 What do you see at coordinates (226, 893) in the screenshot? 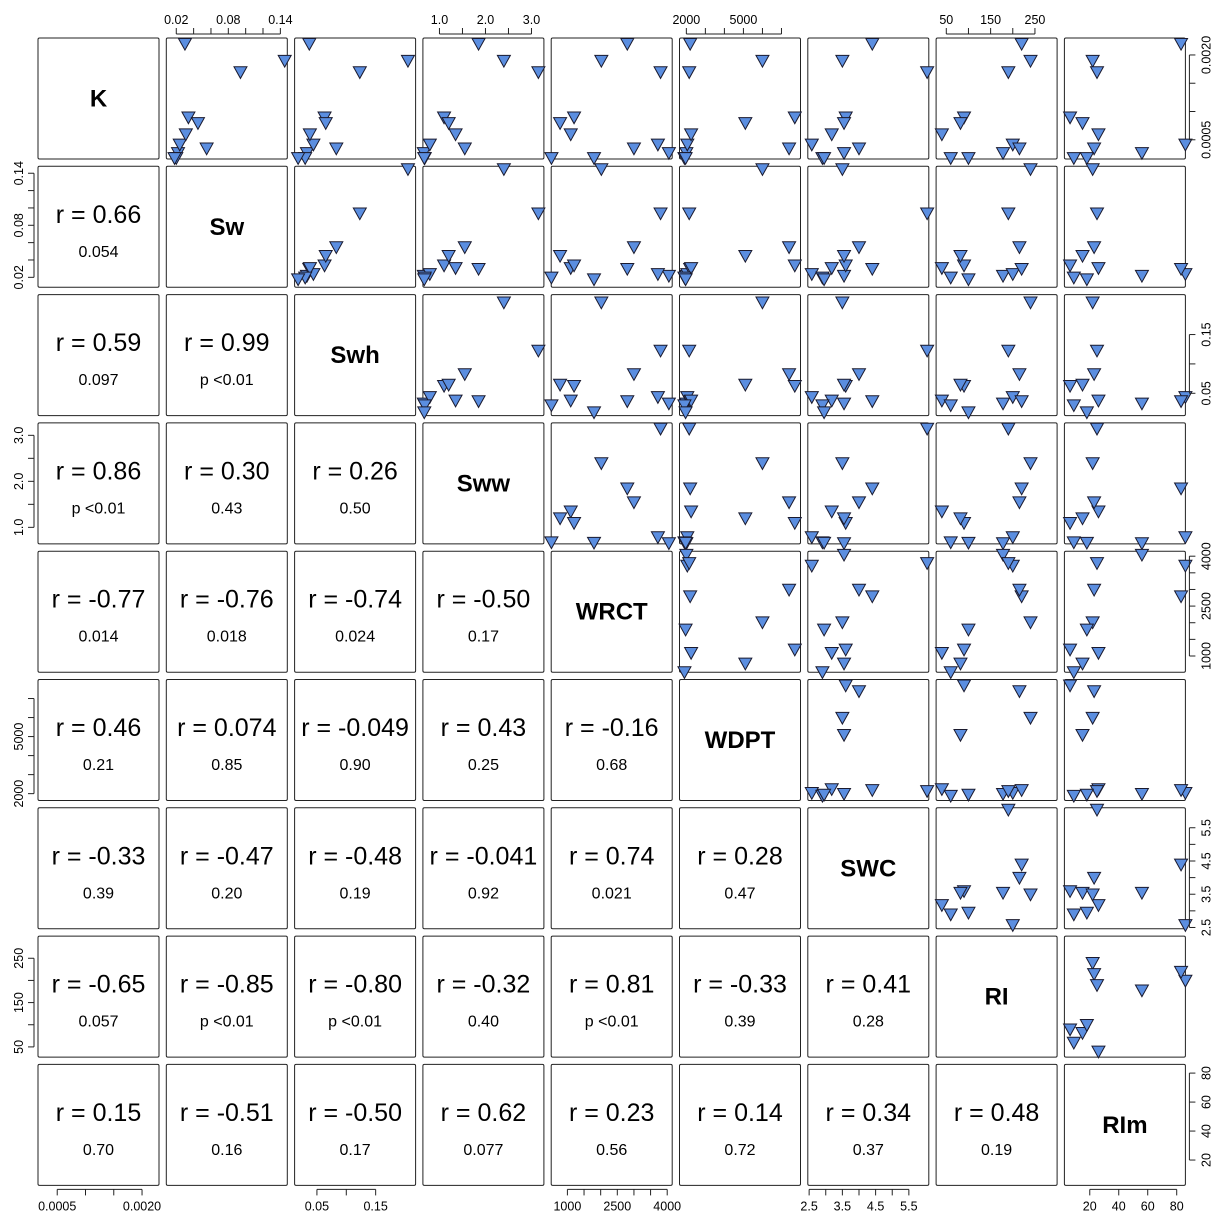
I see `correlation-p-label: 0.20` at bounding box center [226, 893].